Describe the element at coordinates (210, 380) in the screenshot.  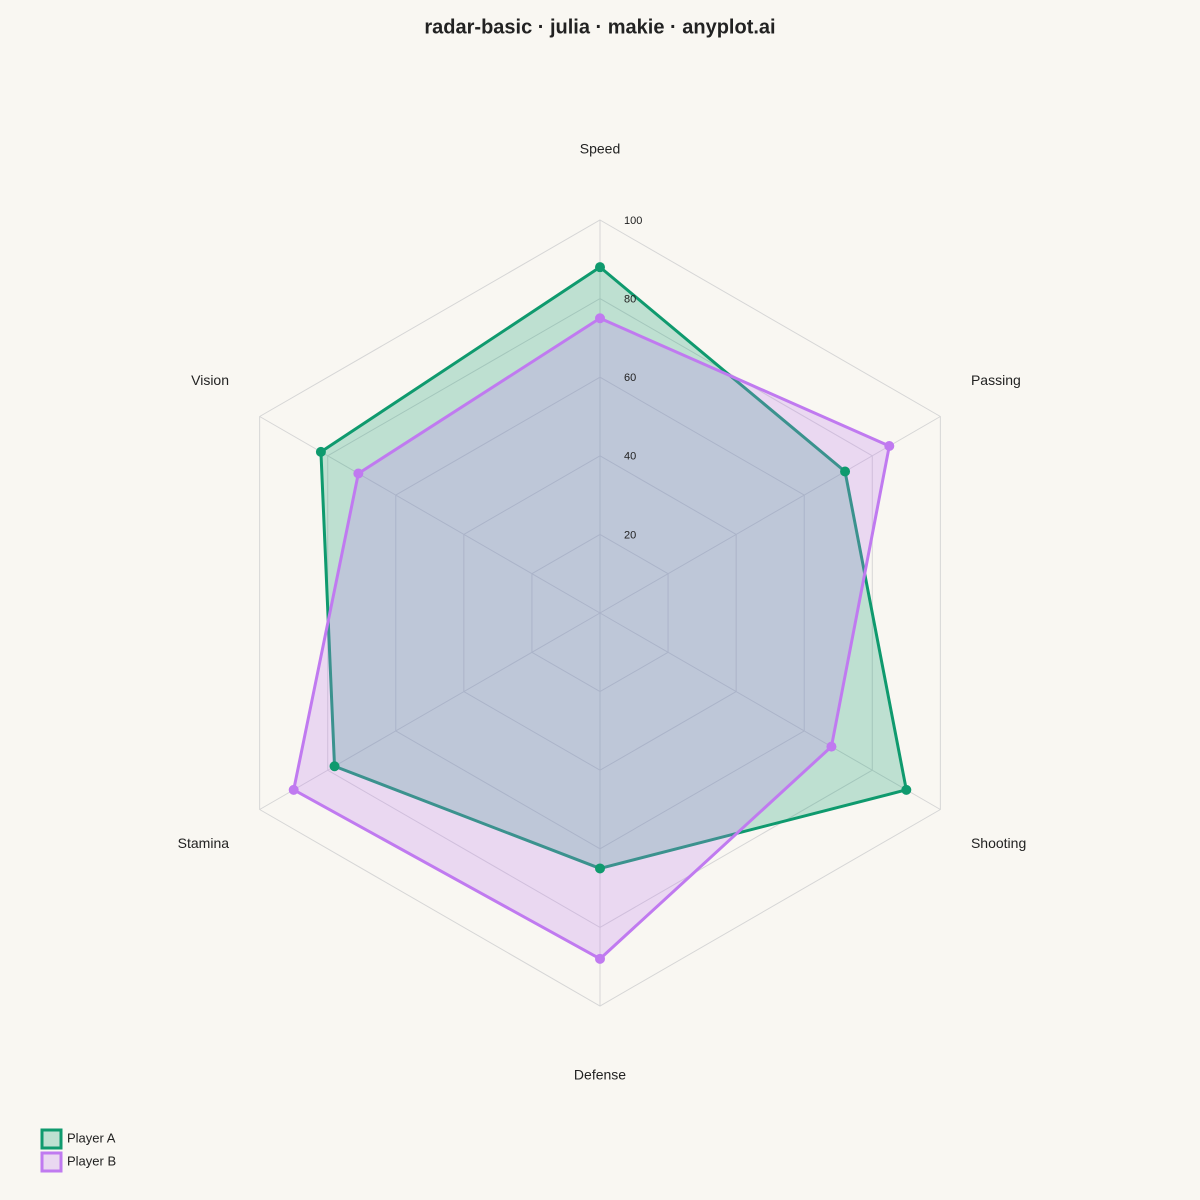
I see `category-label: Vision` at that location.